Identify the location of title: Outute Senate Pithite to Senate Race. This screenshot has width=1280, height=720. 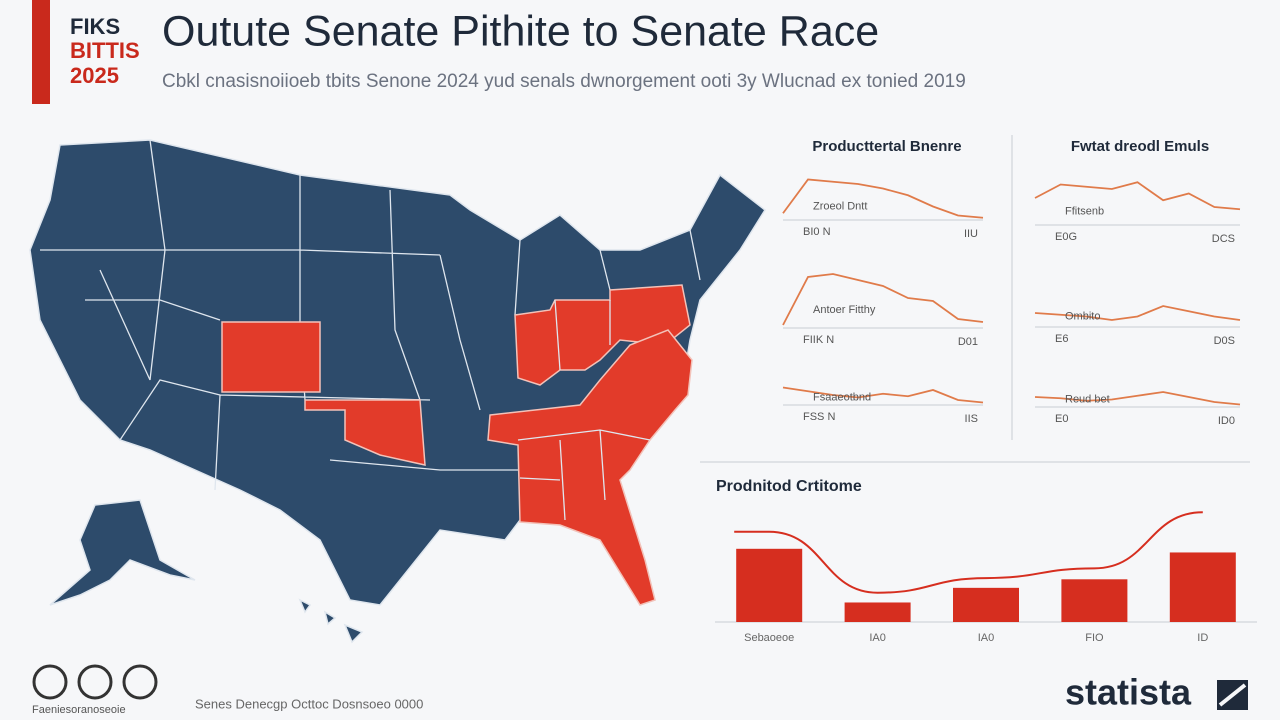
(520, 31).